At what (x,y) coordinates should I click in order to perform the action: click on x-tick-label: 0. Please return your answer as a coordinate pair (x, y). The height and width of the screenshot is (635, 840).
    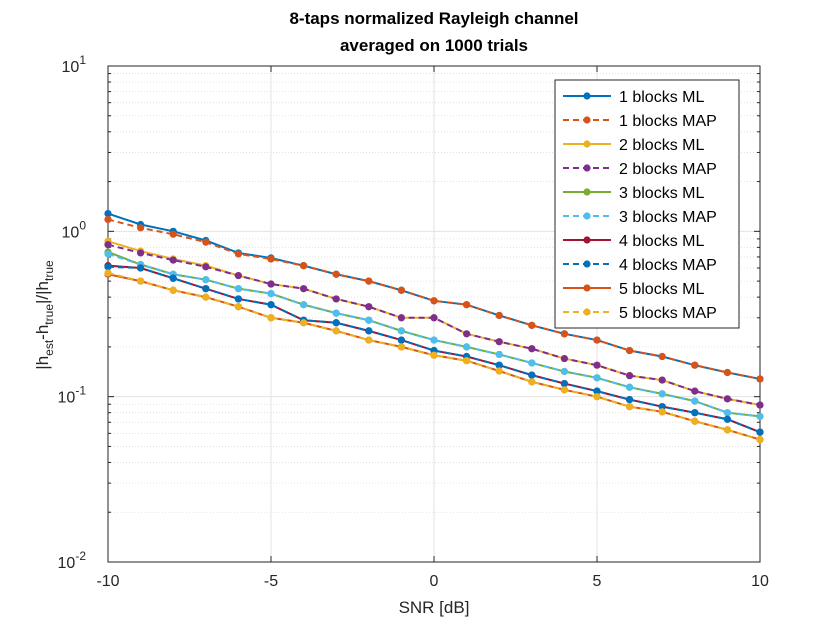
    Looking at the image, I should click on (434, 581).